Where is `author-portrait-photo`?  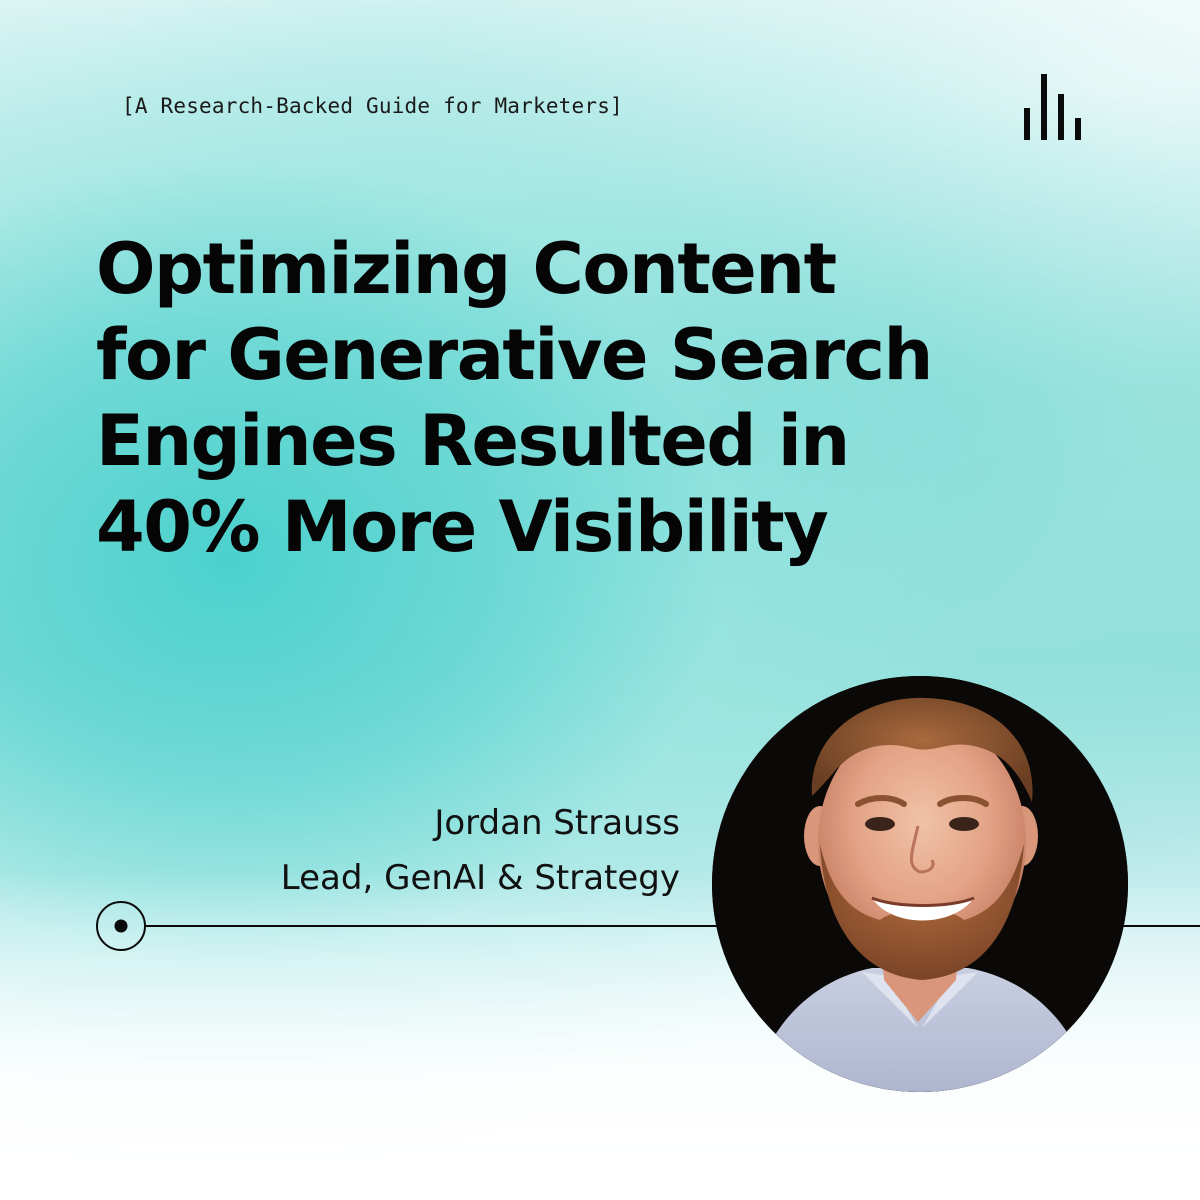 author-portrait-photo is located at coordinates (920, 884).